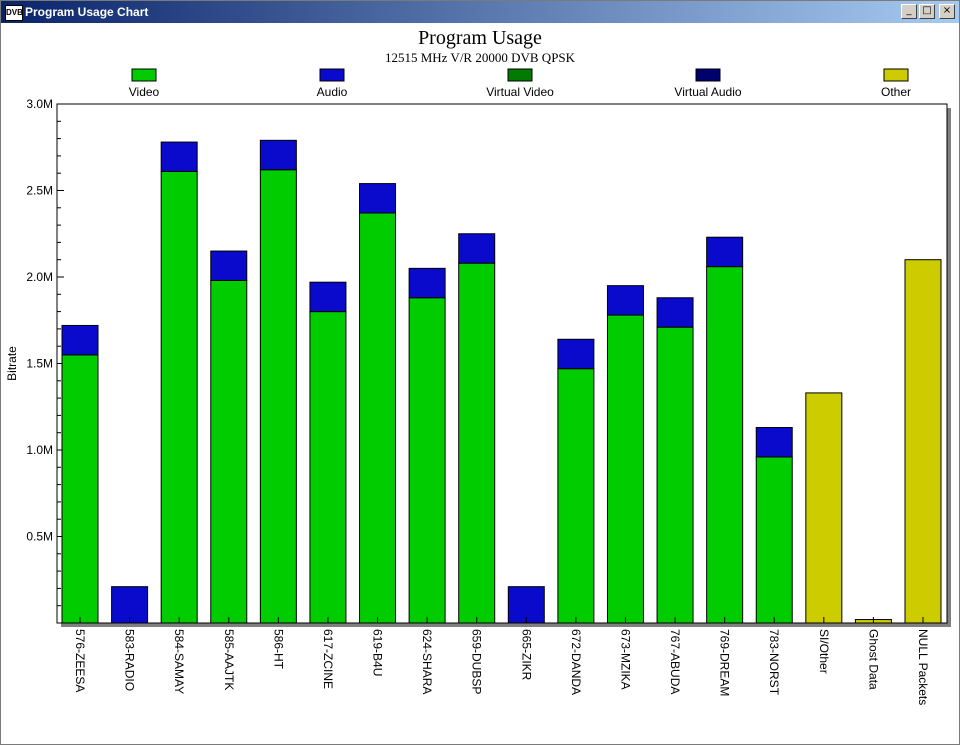 The image size is (960, 745). What do you see at coordinates (87, 12) in the screenshot?
I see `window-title: Program Usage Chart` at bounding box center [87, 12].